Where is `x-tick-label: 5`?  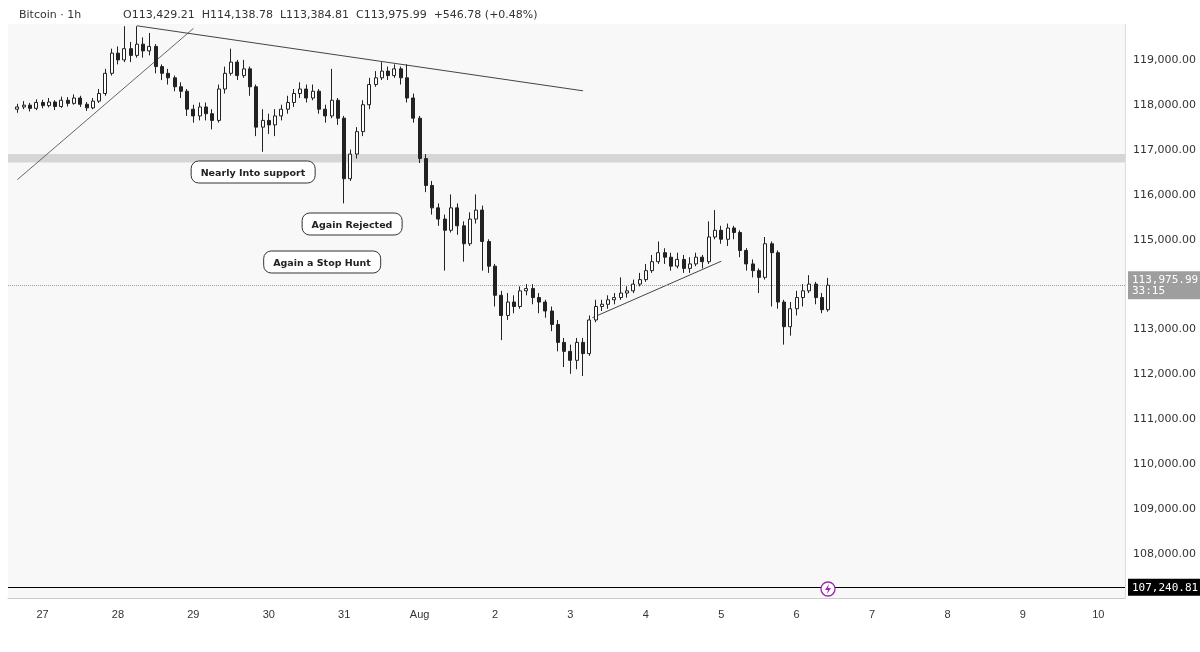 x-tick-label: 5 is located at coordinates (721, 613).